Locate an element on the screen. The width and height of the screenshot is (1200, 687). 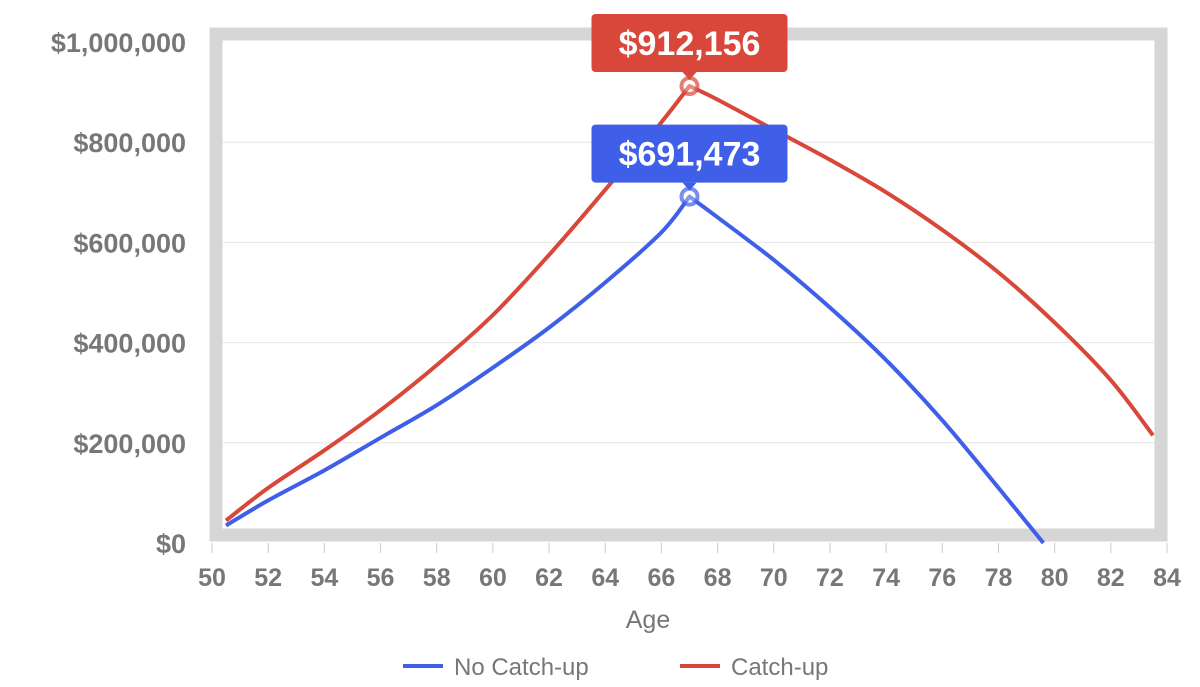
legend-label: Catch-up is located at coordinates (779, 667).